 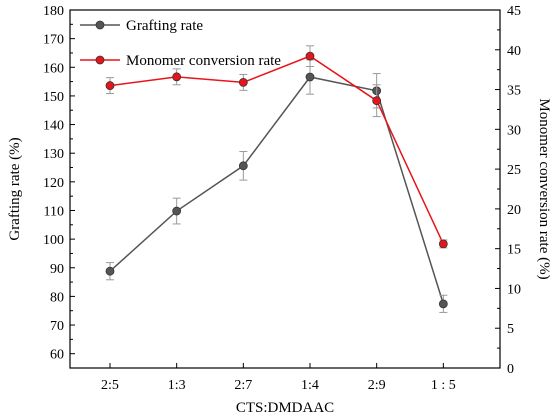 I want to click on legend-entry: Grafting rate, so click(x=141, y=26).